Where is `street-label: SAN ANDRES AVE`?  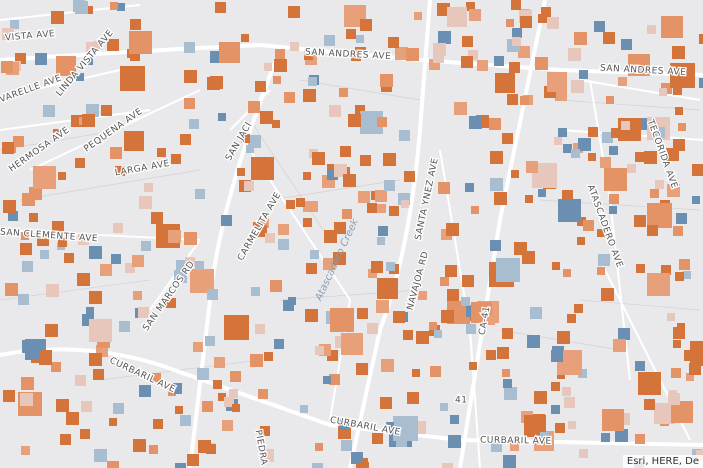
street-label: SAN ANDRES AVE is located at coordinates (348, 55).